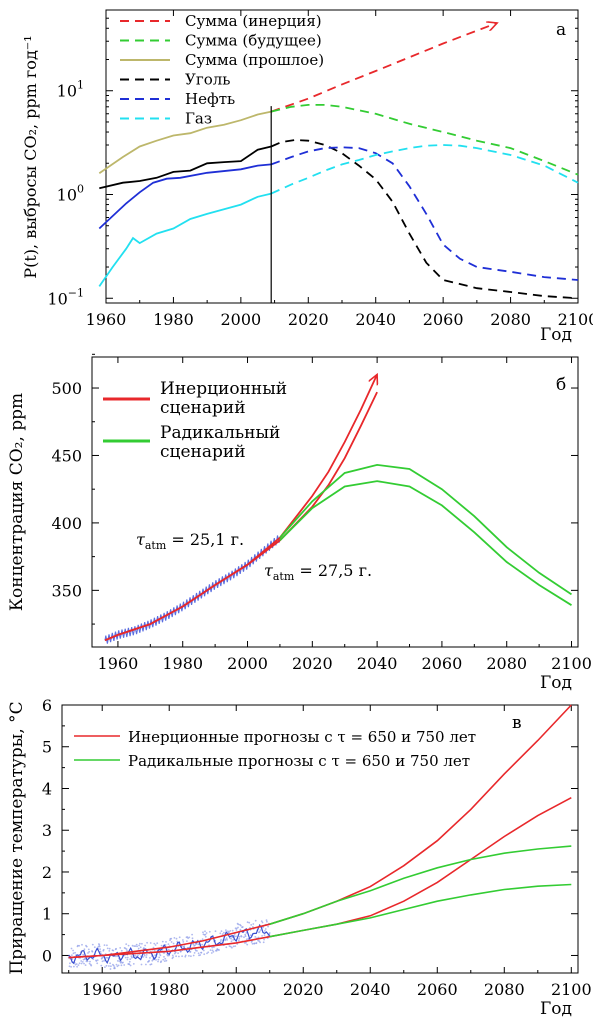  Describe the element at coordinates (210, 99) in the screenshot. I see `panel-a-legend-label: Нефть` at that location.